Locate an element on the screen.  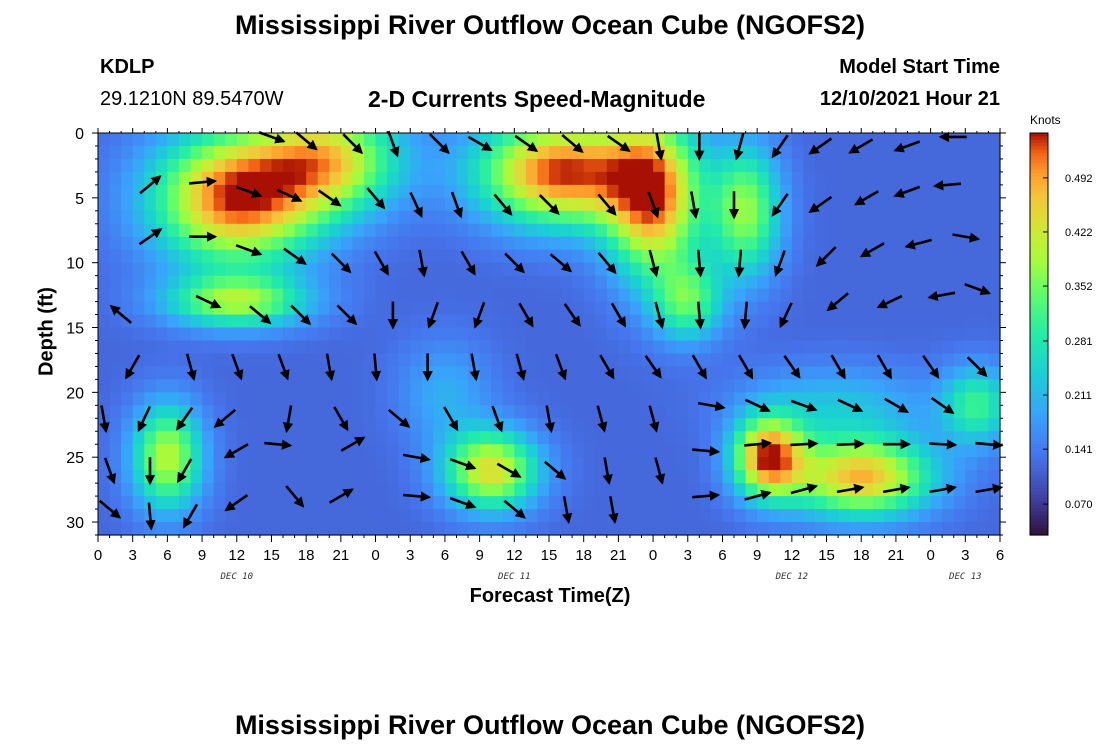
colorbar-tick-label: 0.492 is located at coordinates (1079, 179).